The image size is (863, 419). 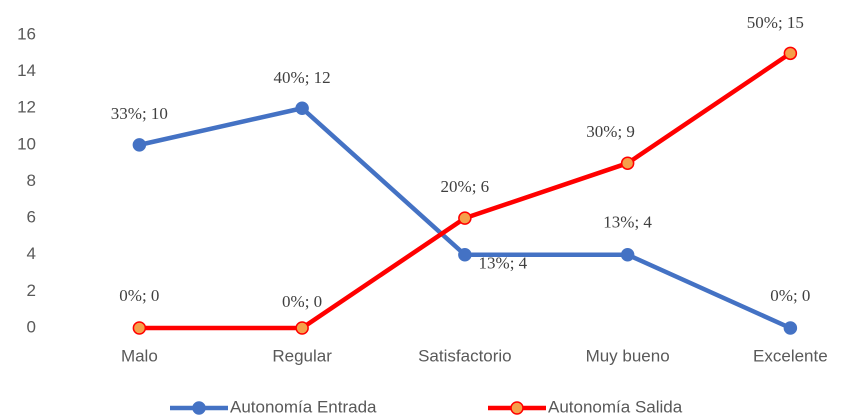 I want to click on y-tick-label: 16, so click(x=26, y=33).